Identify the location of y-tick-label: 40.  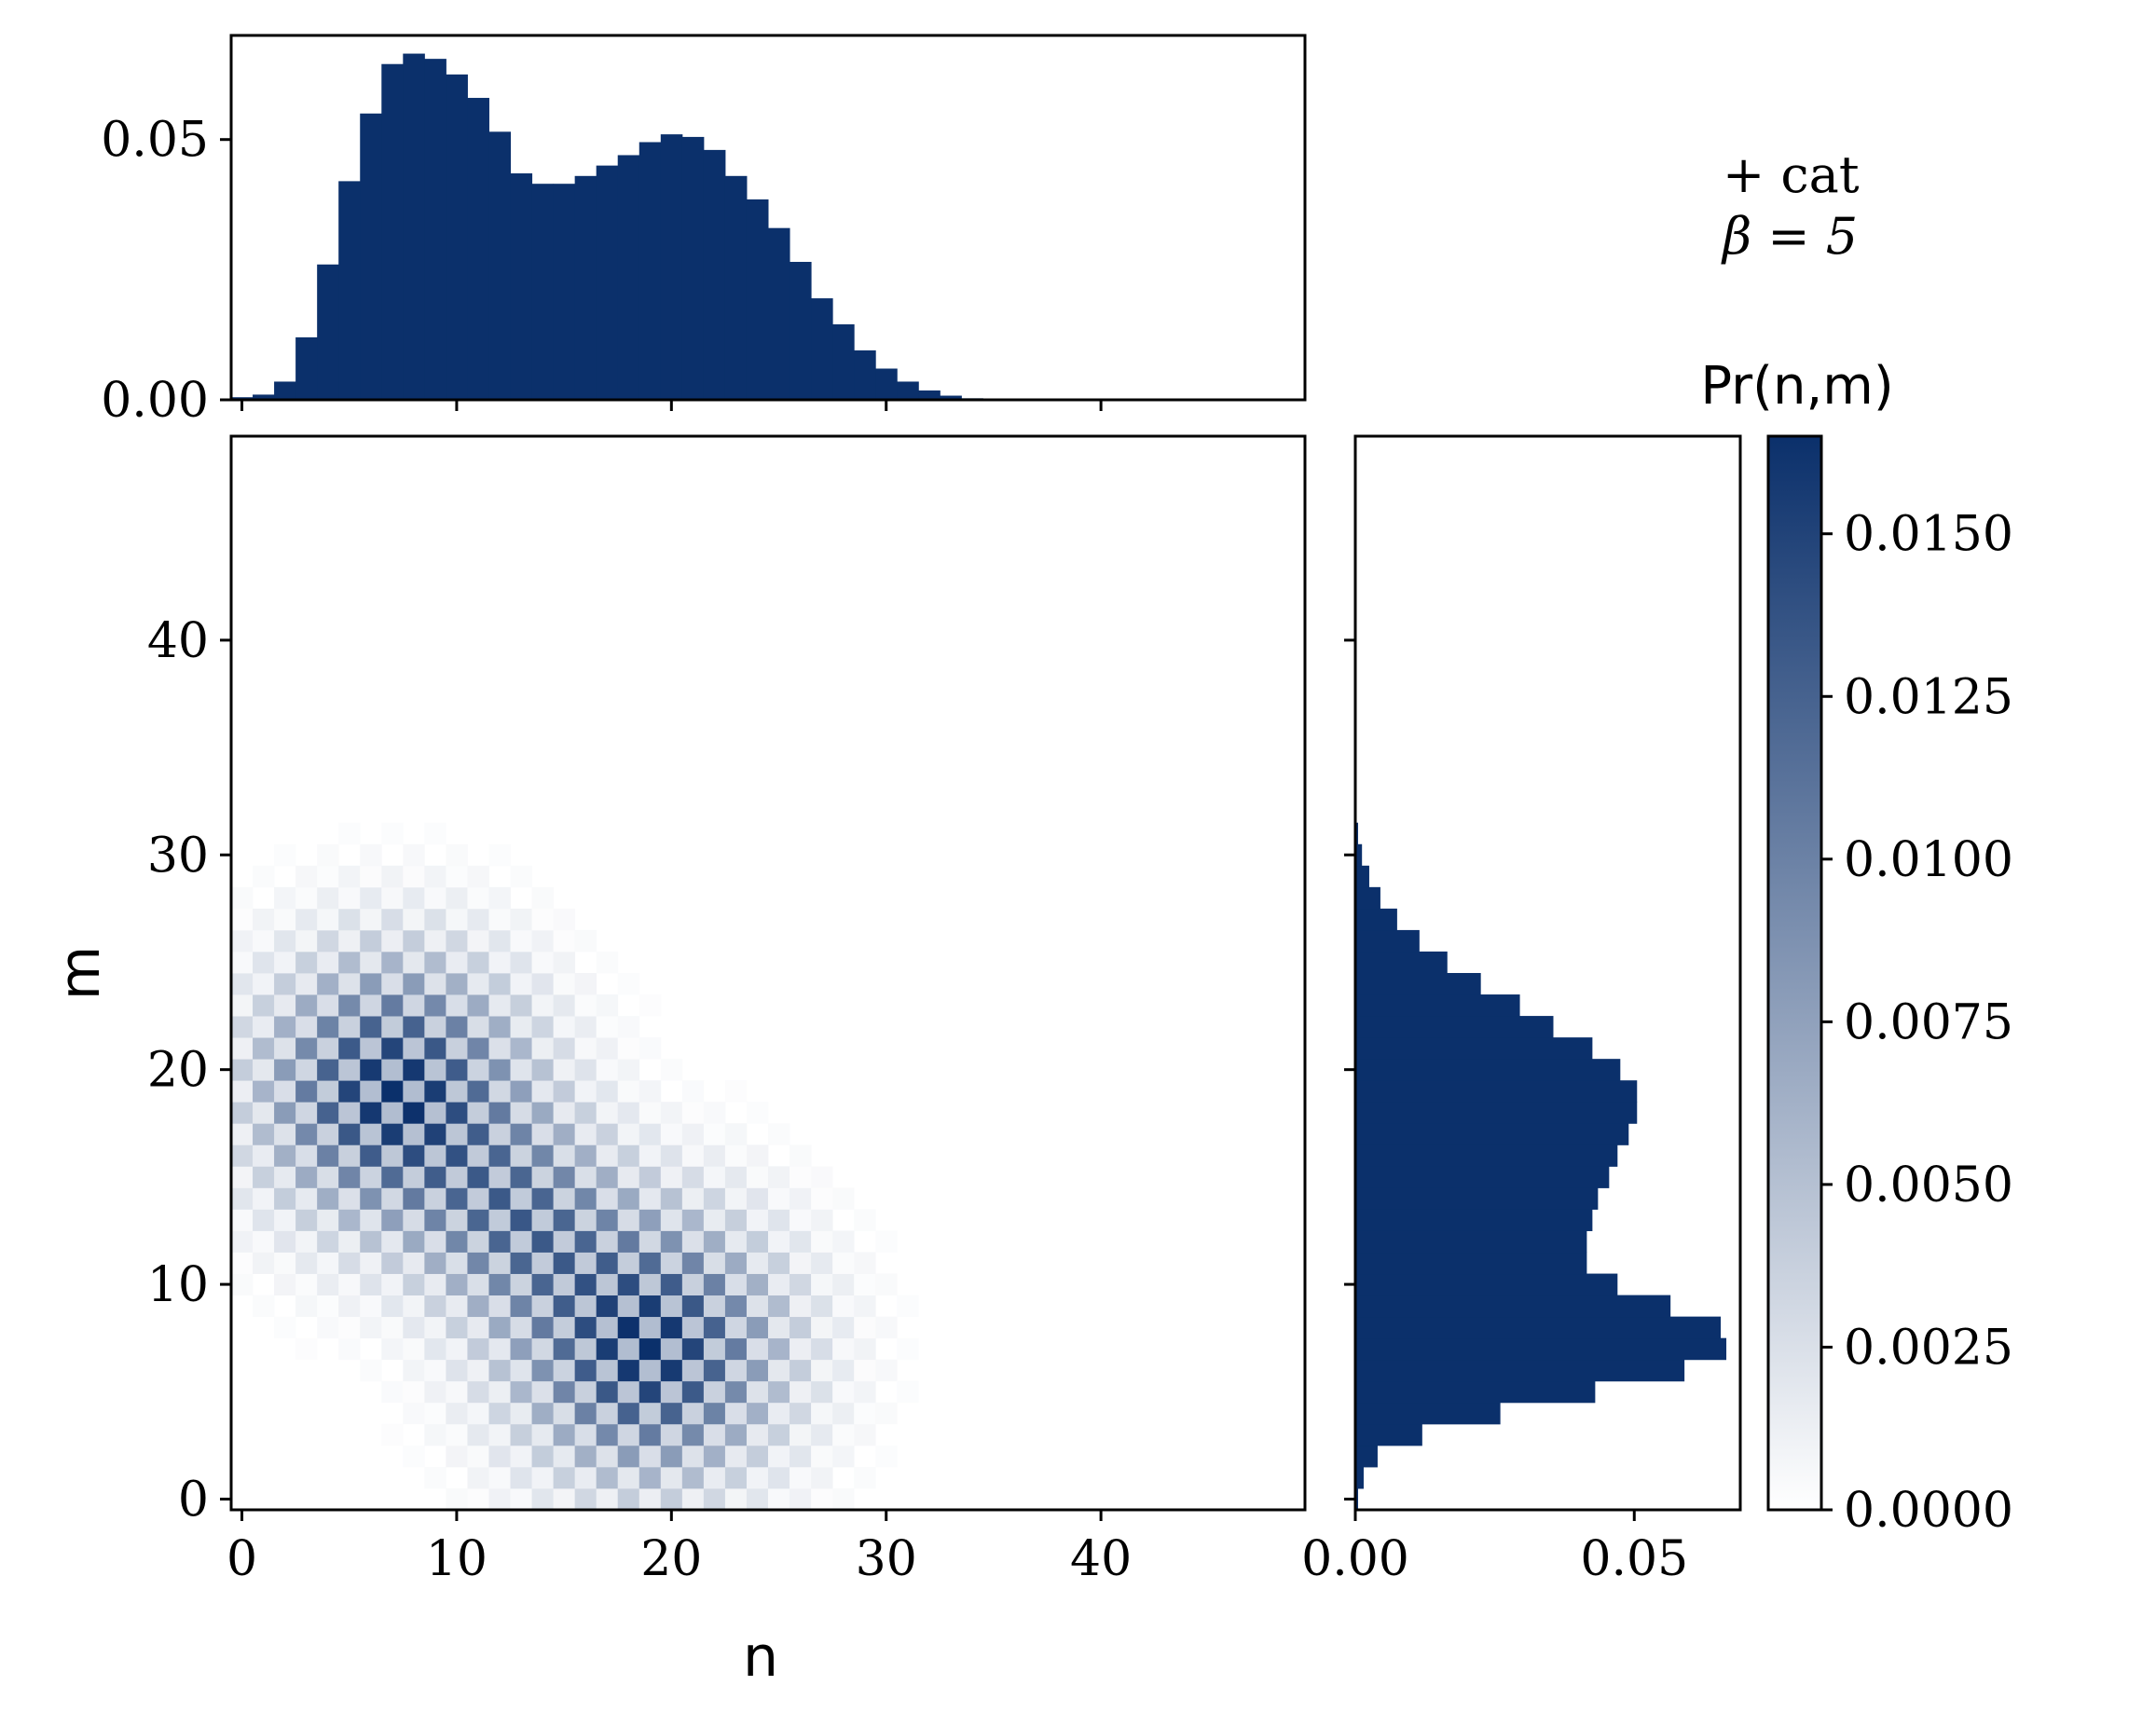
(178, 641).